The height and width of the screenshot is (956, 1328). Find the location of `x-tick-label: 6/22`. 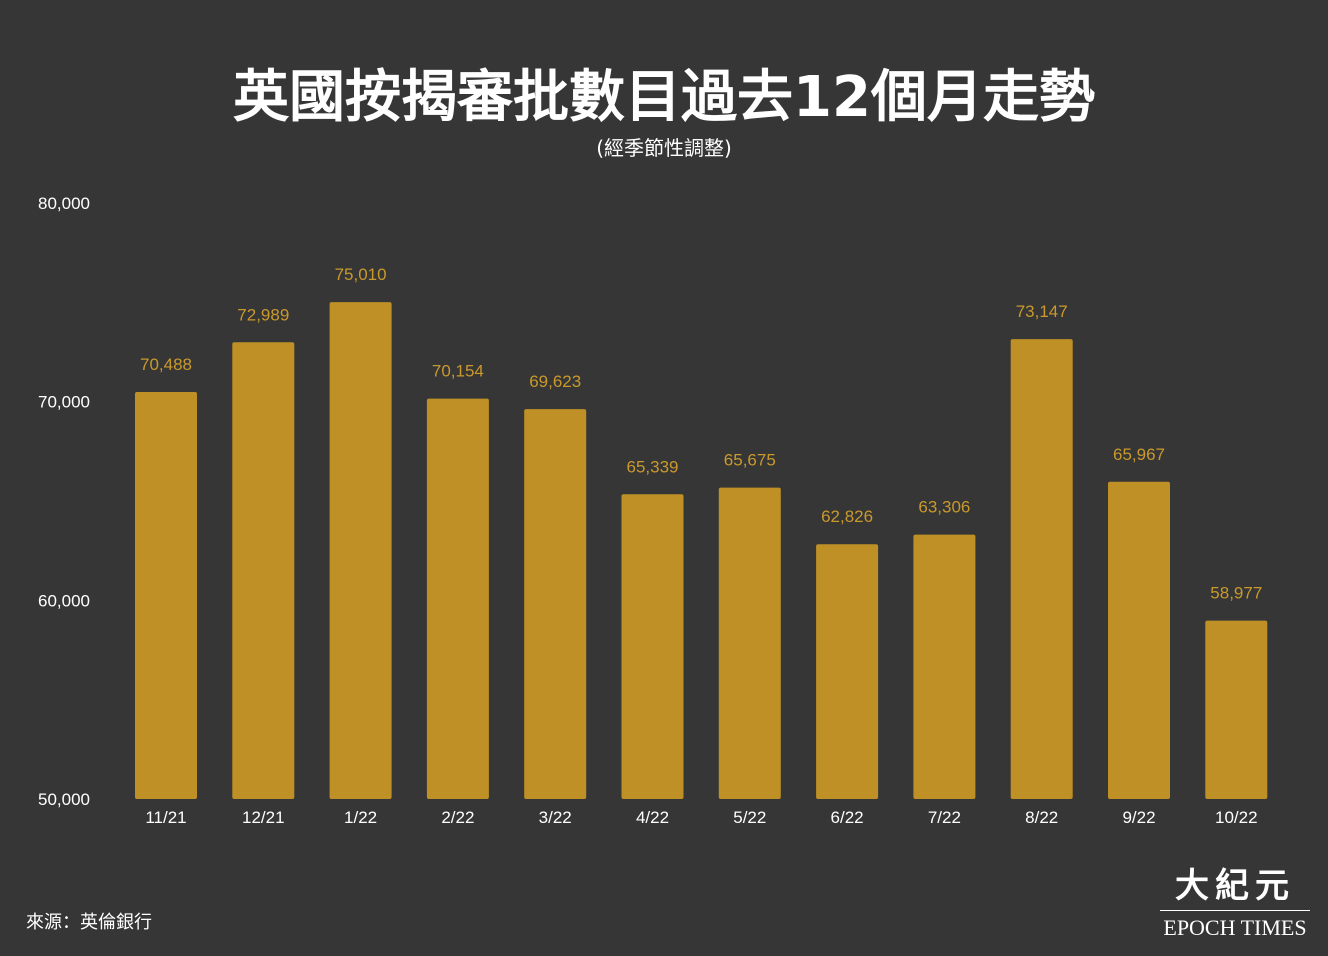

x-tick-label: 6/22 is located at coordinates (847, 817).